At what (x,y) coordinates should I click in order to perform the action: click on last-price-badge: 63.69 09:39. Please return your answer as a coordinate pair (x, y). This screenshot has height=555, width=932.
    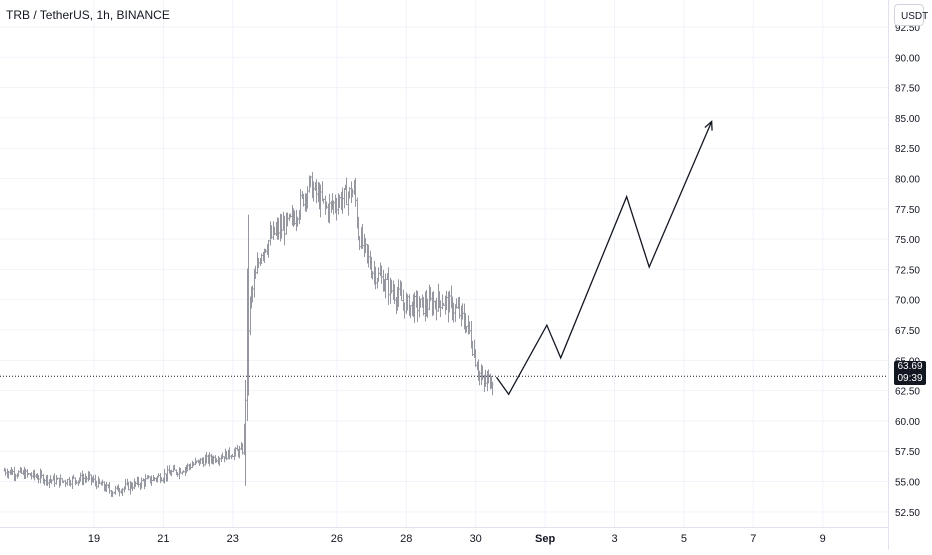
    Looking at the image, I should click on (910, 373).